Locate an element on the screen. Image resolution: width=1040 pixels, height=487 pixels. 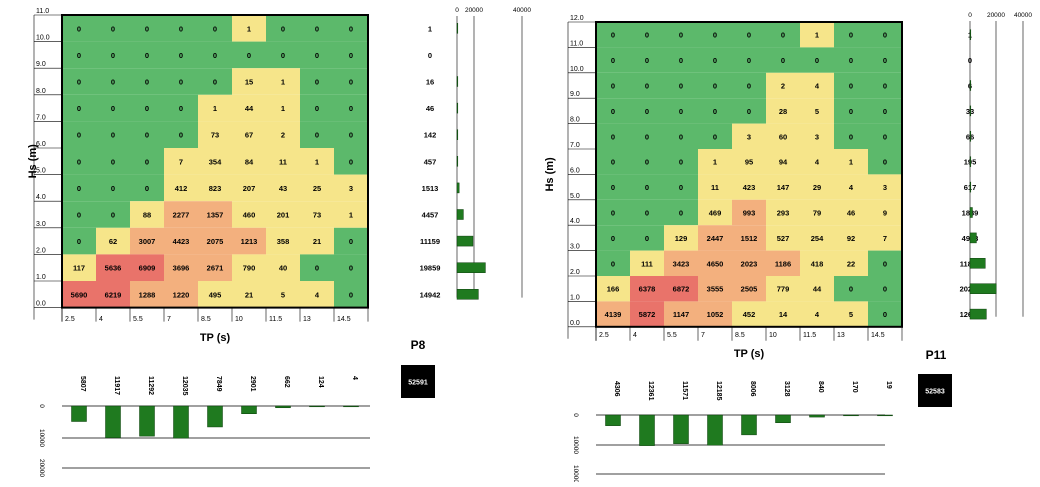
y-tick-label: 6.0 is located at coordinates (575, 170).